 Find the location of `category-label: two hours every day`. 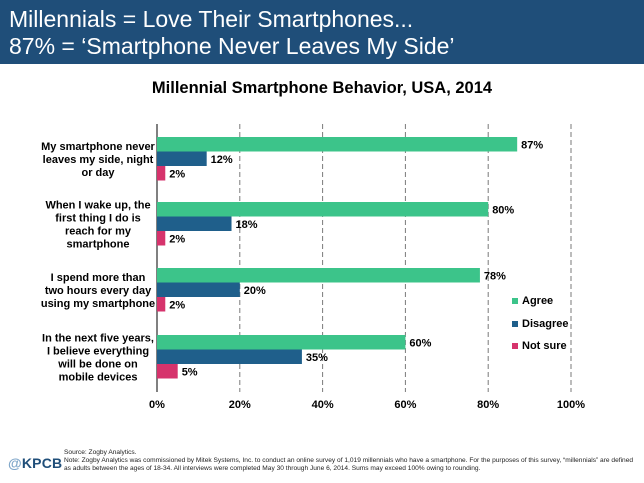

category-label: two hours every day is located at coordinates (98, 291).